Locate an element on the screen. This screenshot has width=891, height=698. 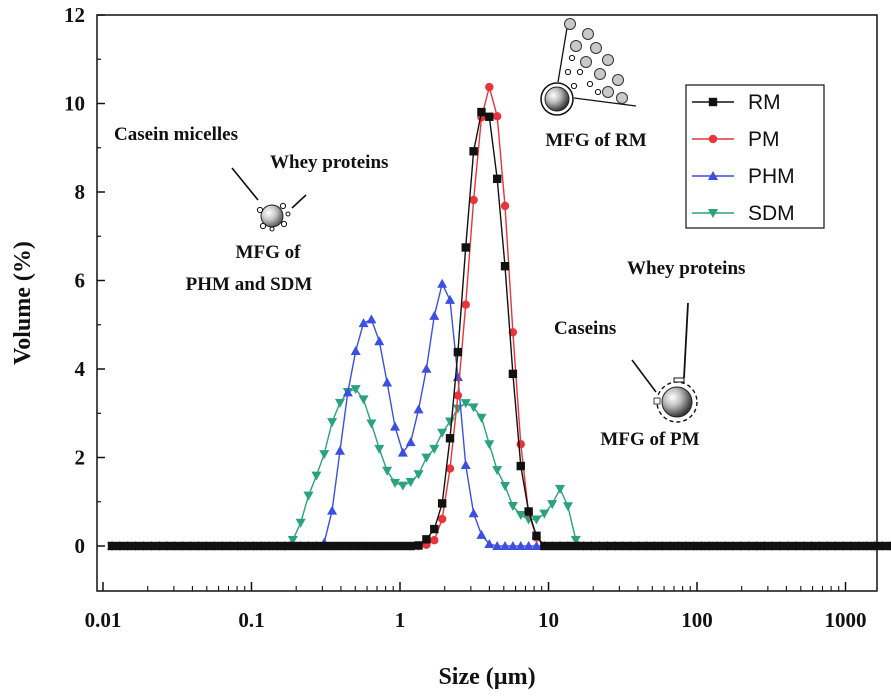
y-tick-label: 6 is located at coordinates (80, 281).